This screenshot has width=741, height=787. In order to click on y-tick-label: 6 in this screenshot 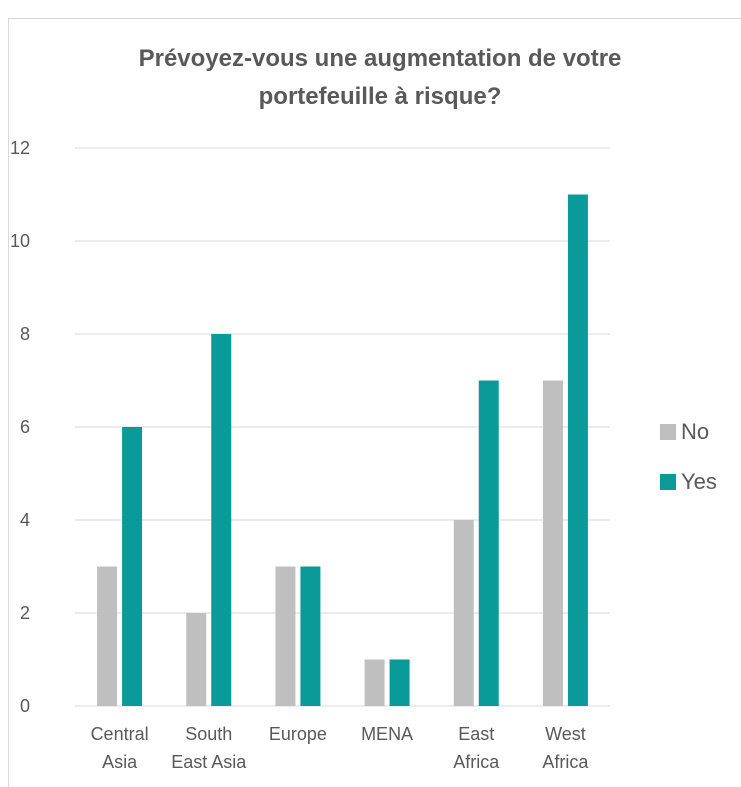, I will do `click(24, 427)`.